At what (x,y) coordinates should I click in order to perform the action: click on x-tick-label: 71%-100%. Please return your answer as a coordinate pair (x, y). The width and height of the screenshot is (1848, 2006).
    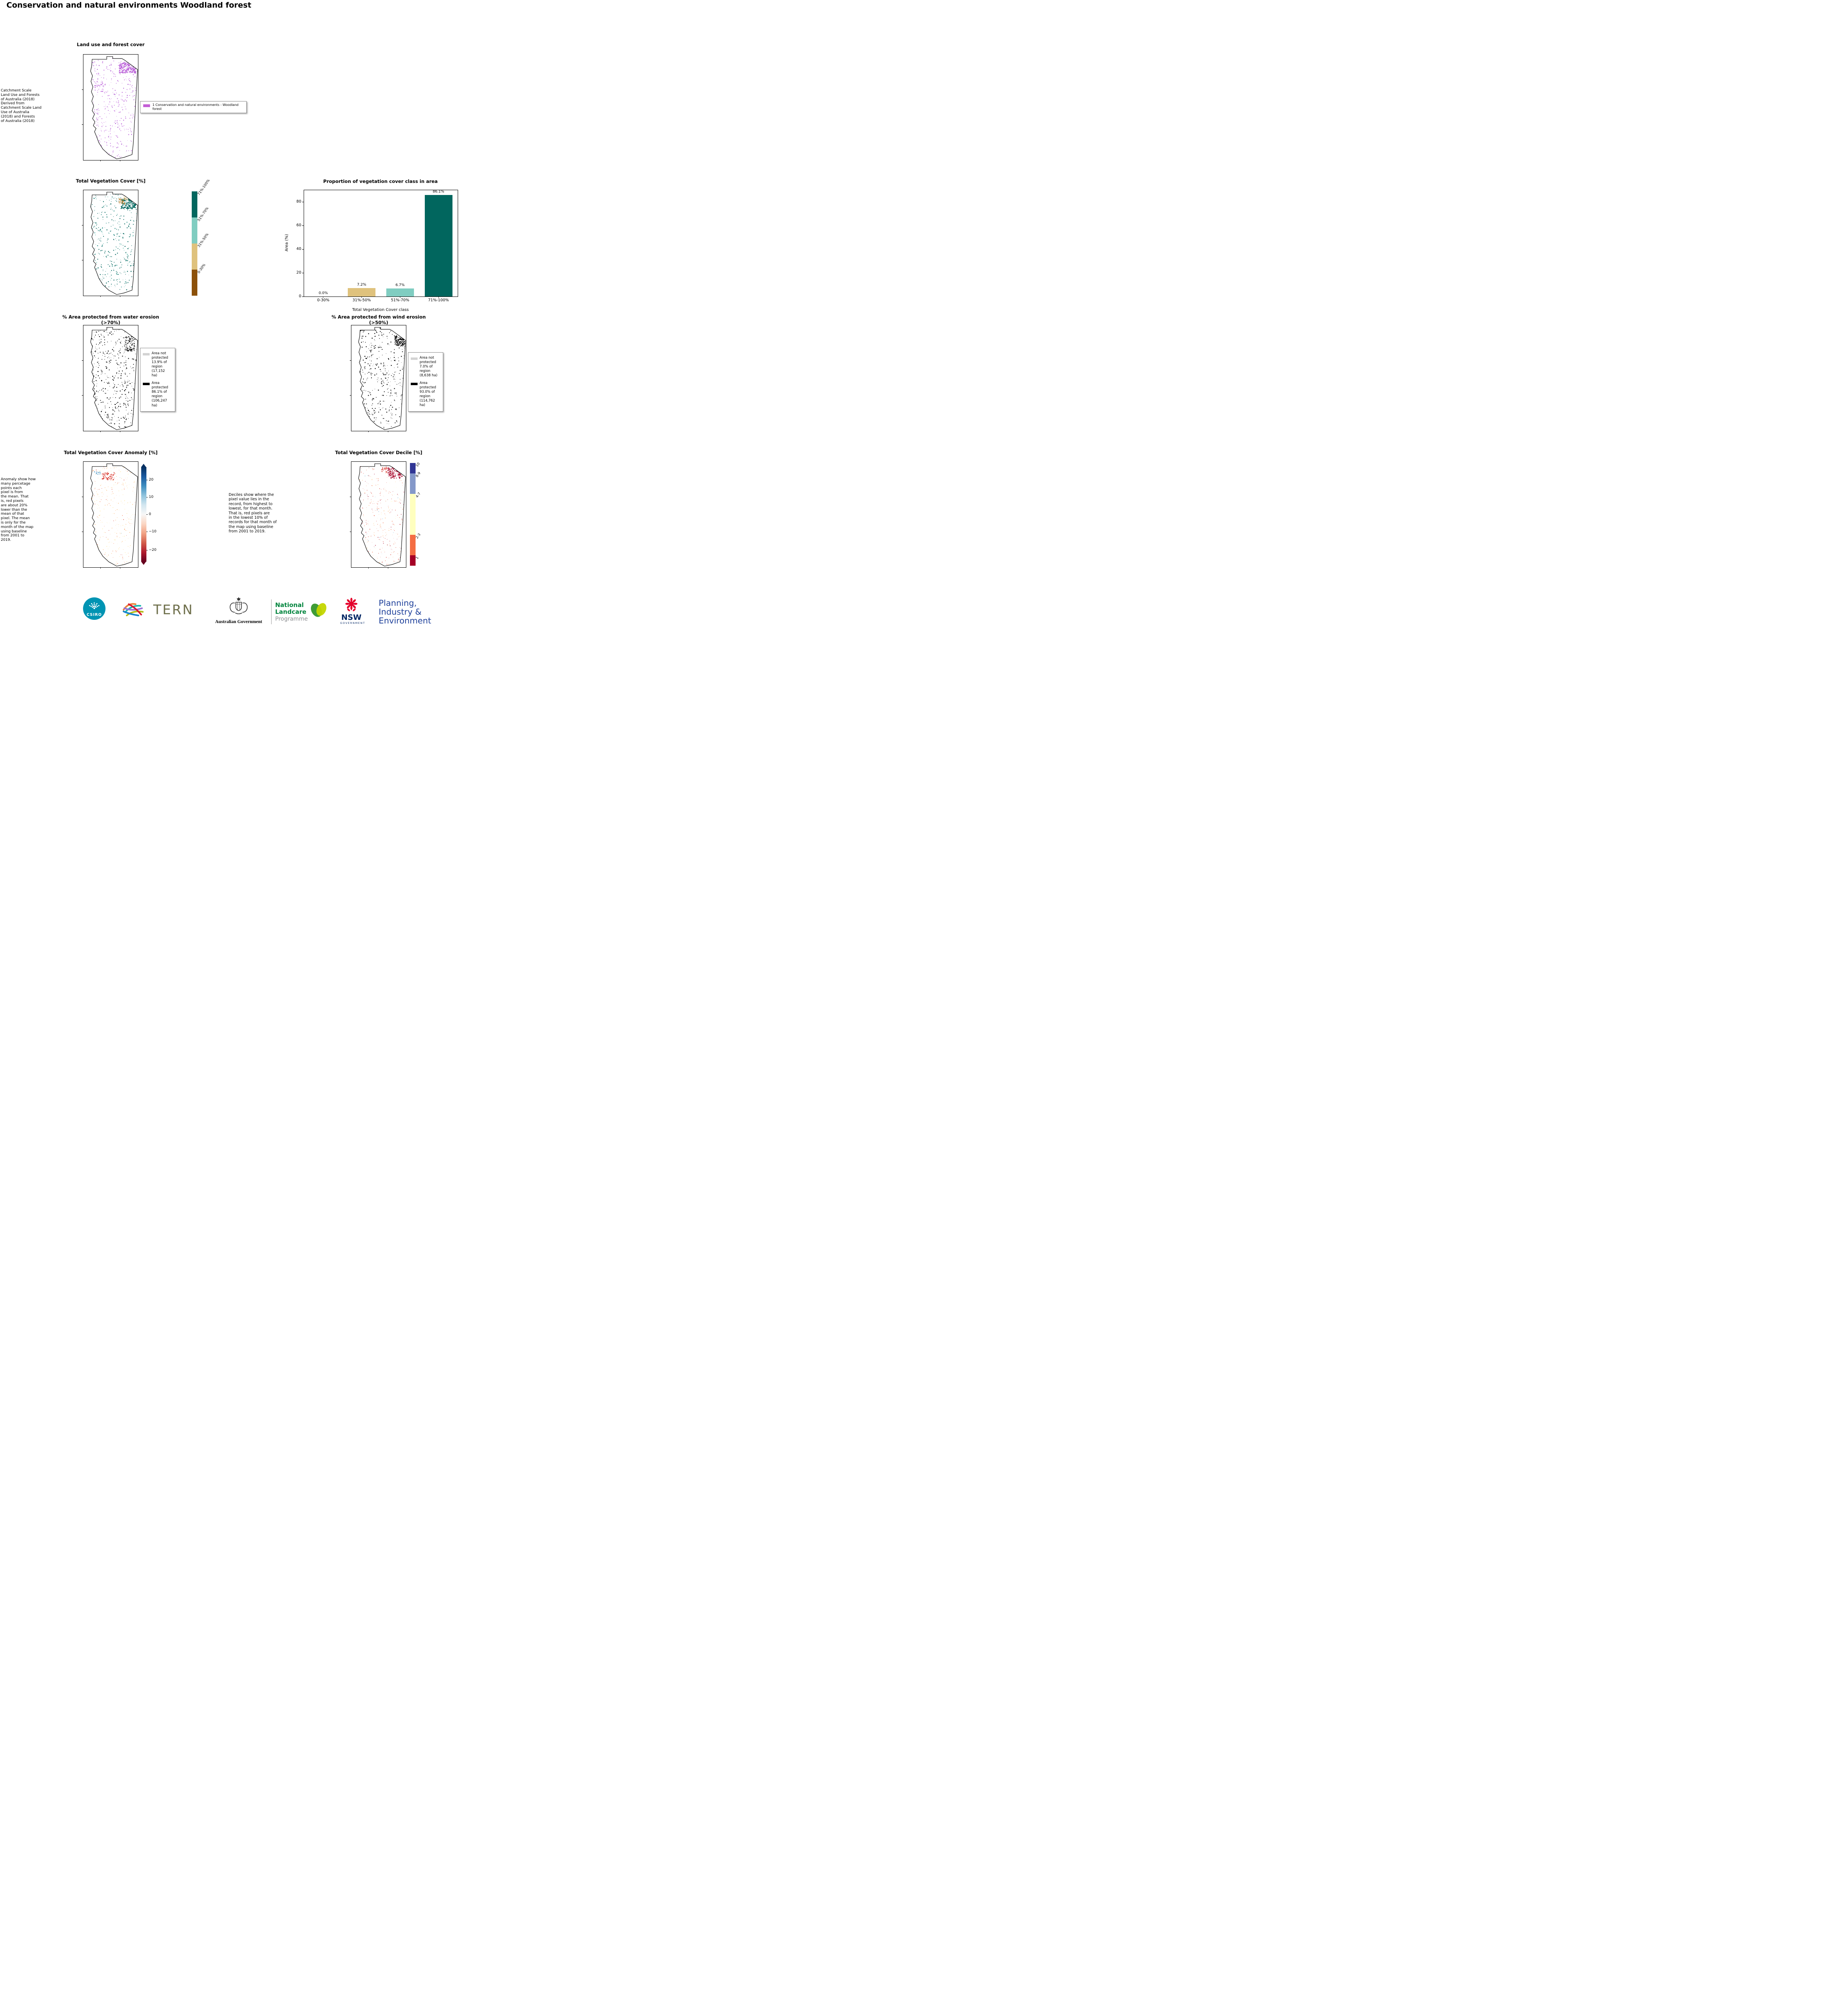
    Looking at the image, I should click on (438, 300).